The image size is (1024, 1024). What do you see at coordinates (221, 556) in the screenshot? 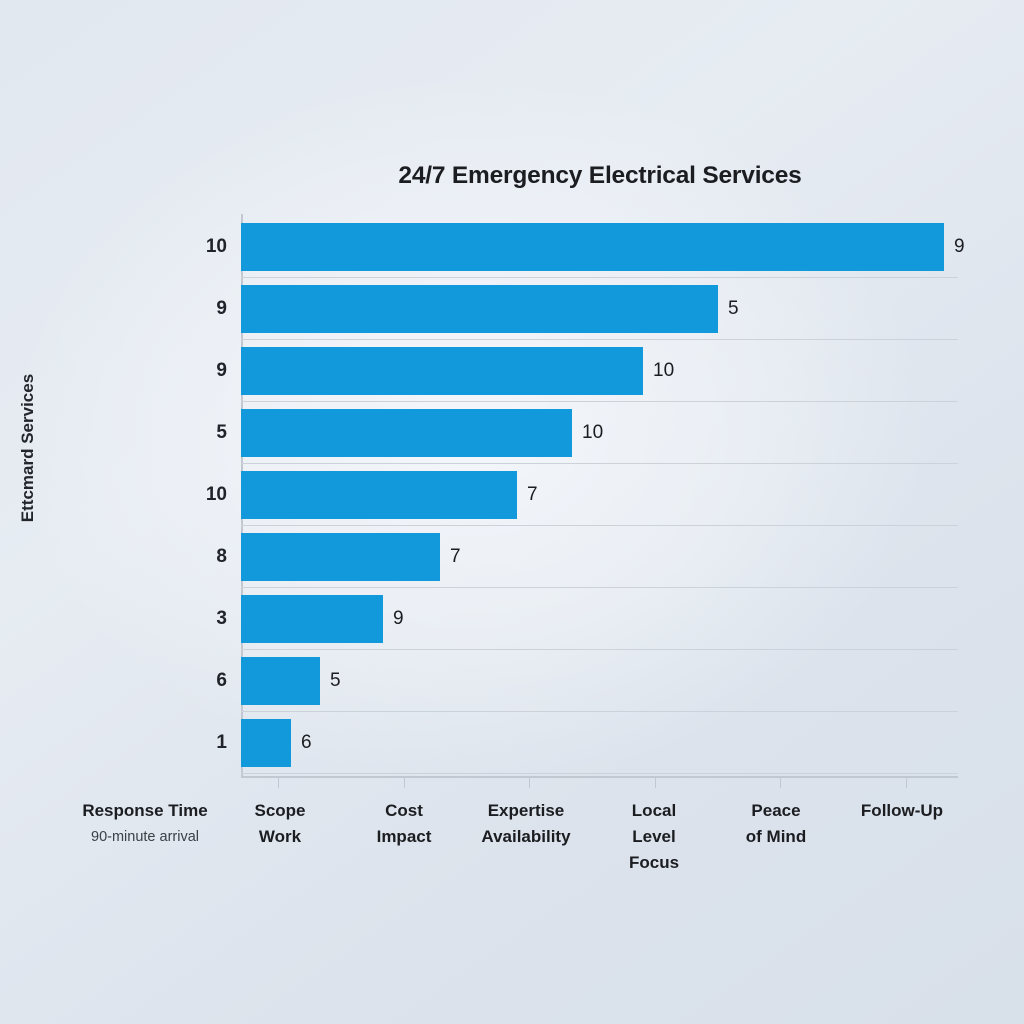
I see `y-axis-tick-label: 8` at bounding box center [221, 556].